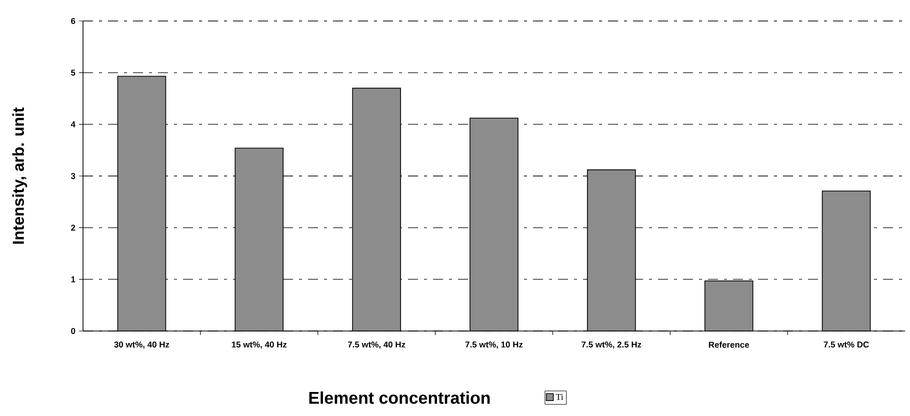  Describe the element at coordinates (73, 279) in the screenshot. I see `y-tick-label: 1` at that location.